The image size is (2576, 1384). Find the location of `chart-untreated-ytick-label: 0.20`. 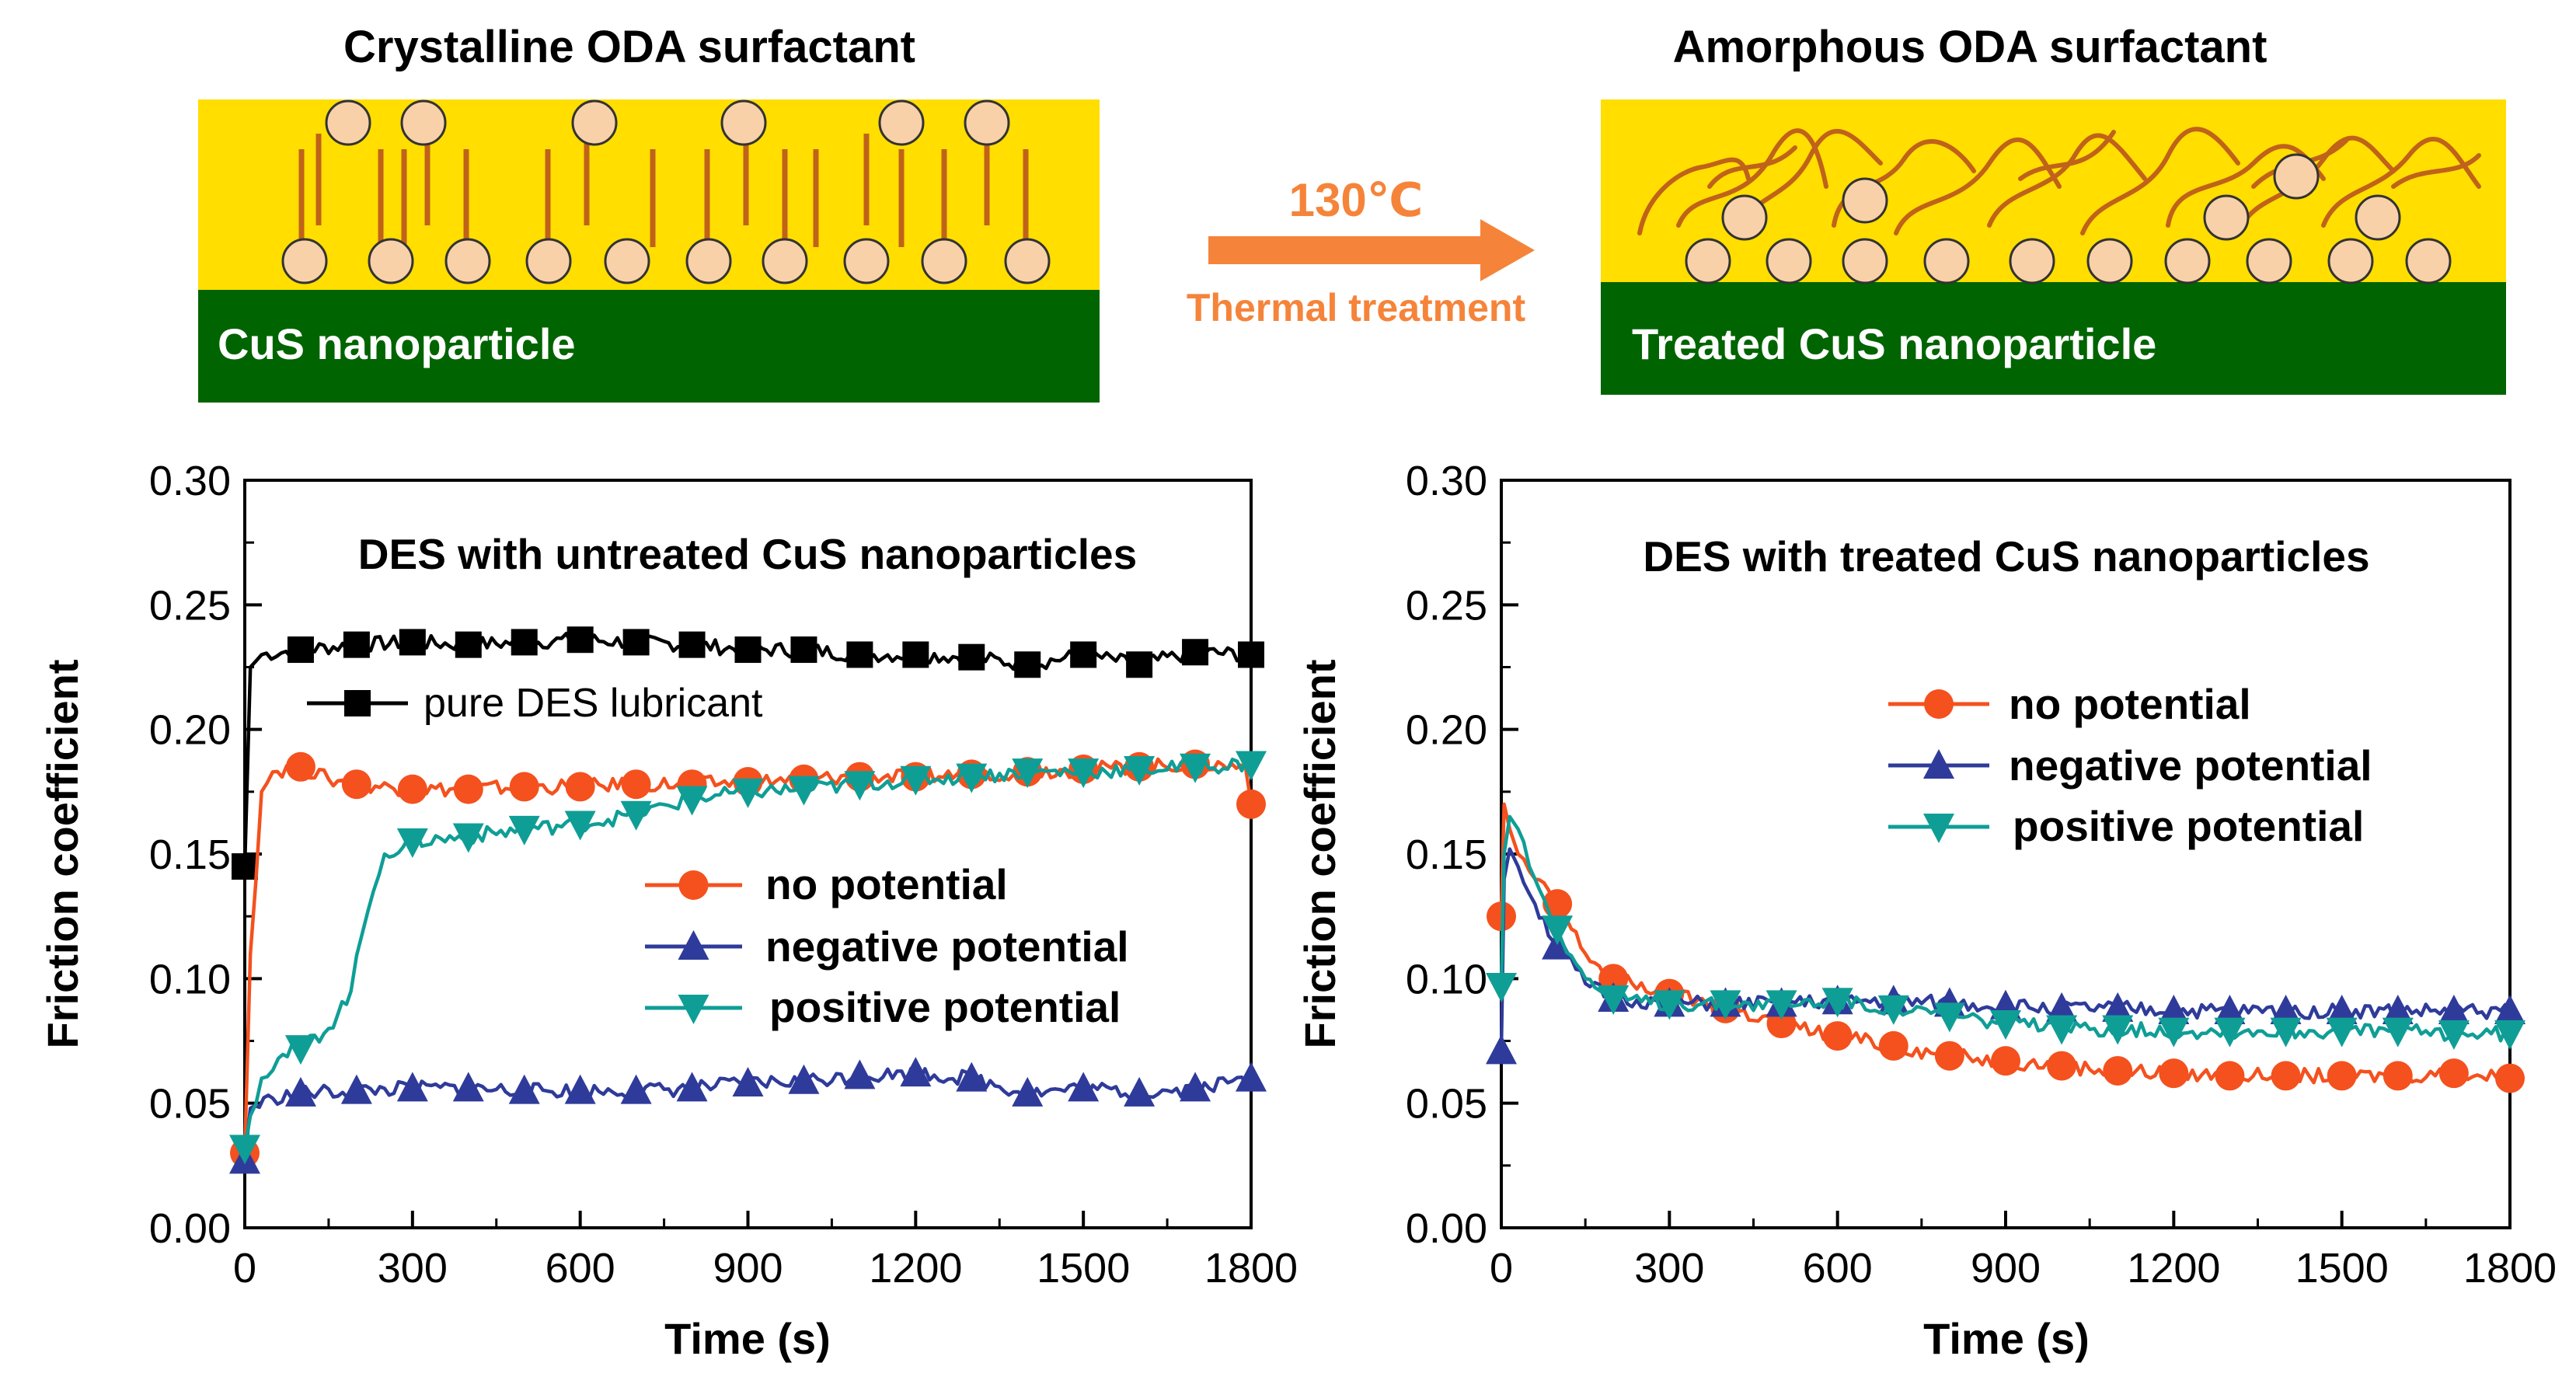

chart-untreated-ytick-label: 0.20 is located at coordinates (190, 730).